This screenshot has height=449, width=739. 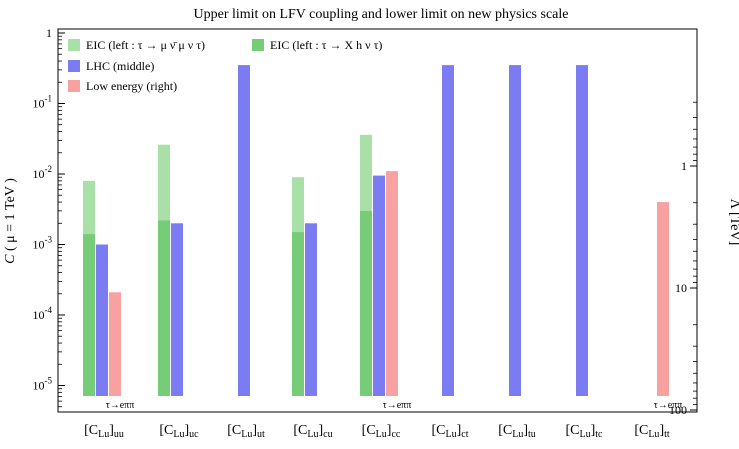 I want to click on bar-lhc-c_lu_ct, so click(x=448, y=230).